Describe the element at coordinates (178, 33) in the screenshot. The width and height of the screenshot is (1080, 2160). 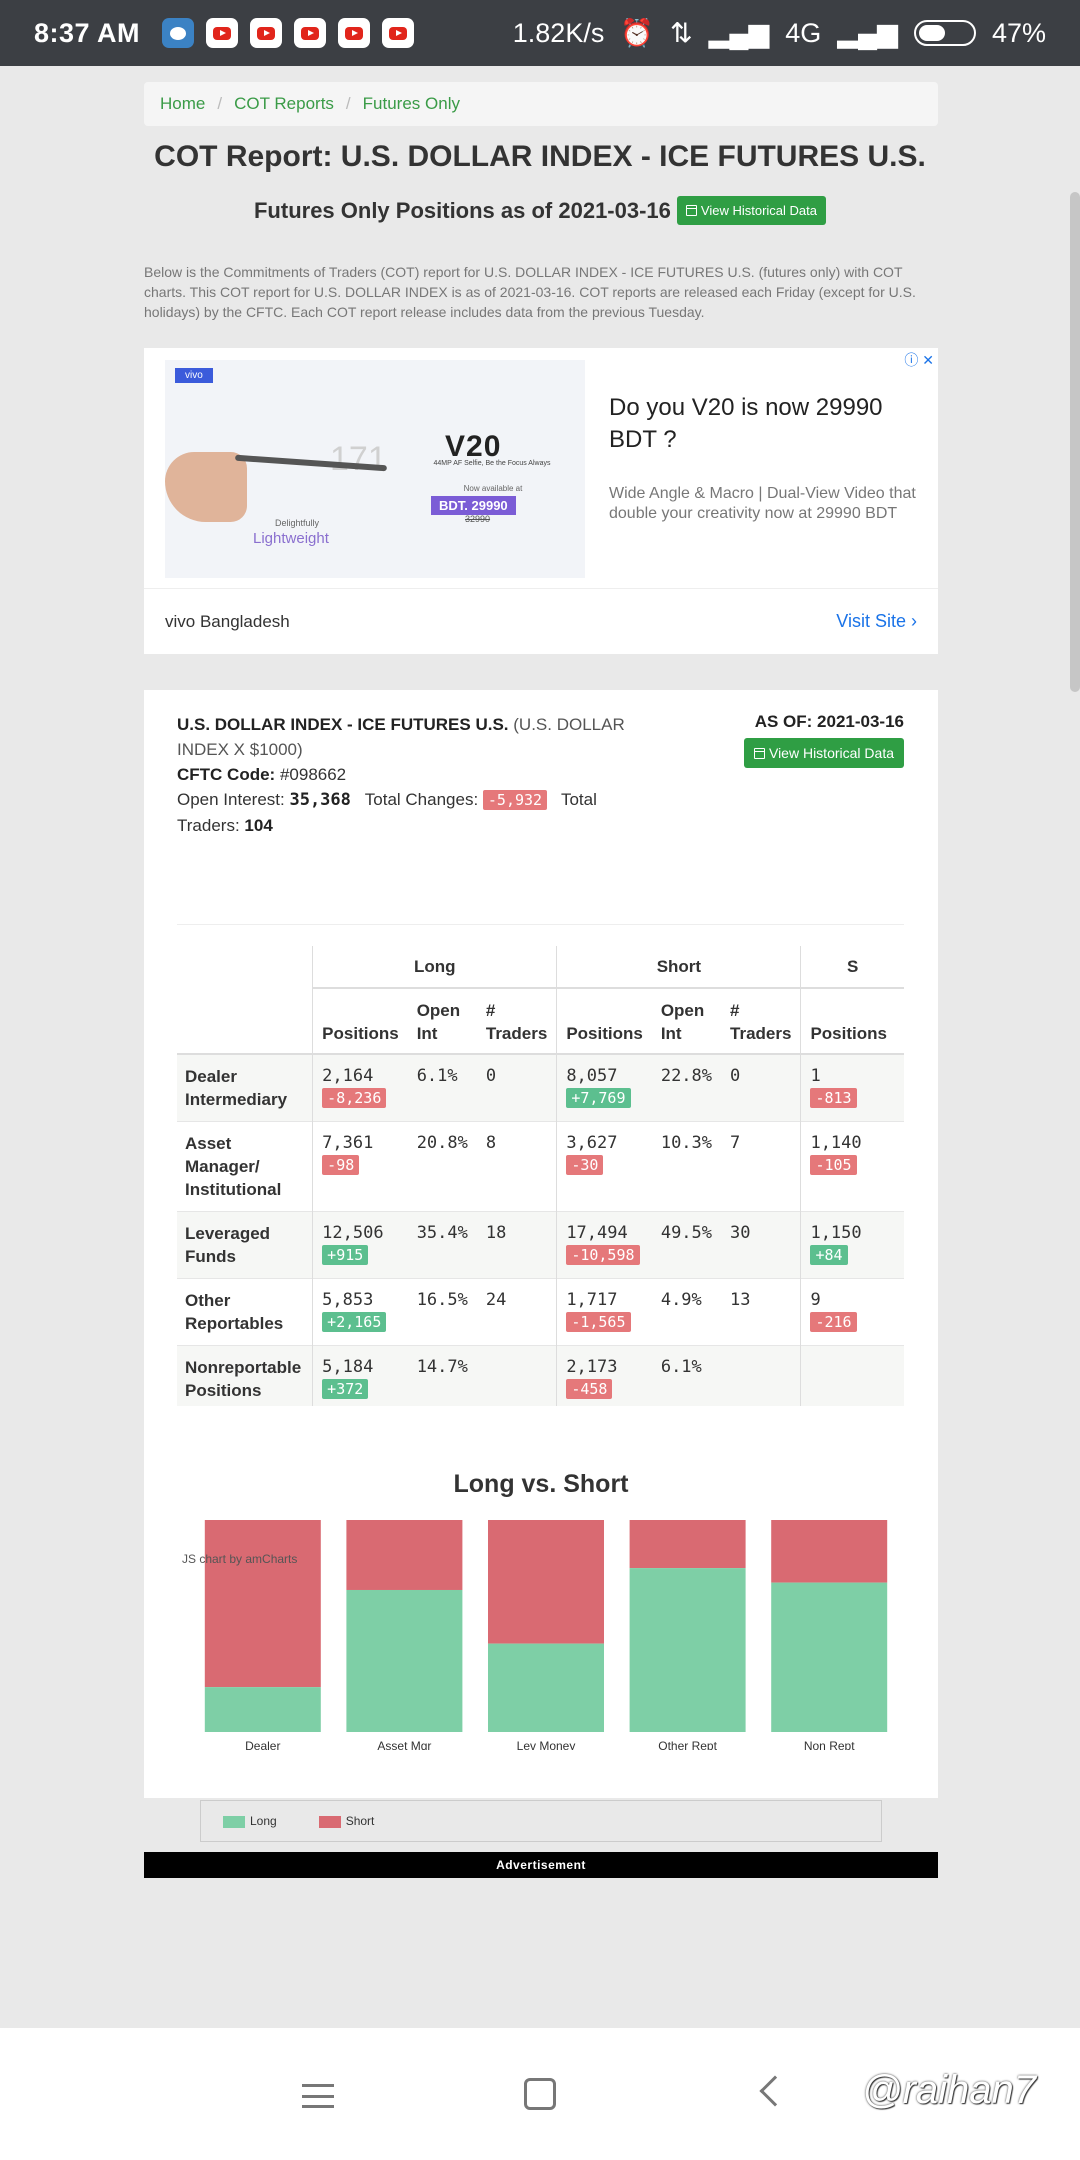
I see `message-icon` at that location.